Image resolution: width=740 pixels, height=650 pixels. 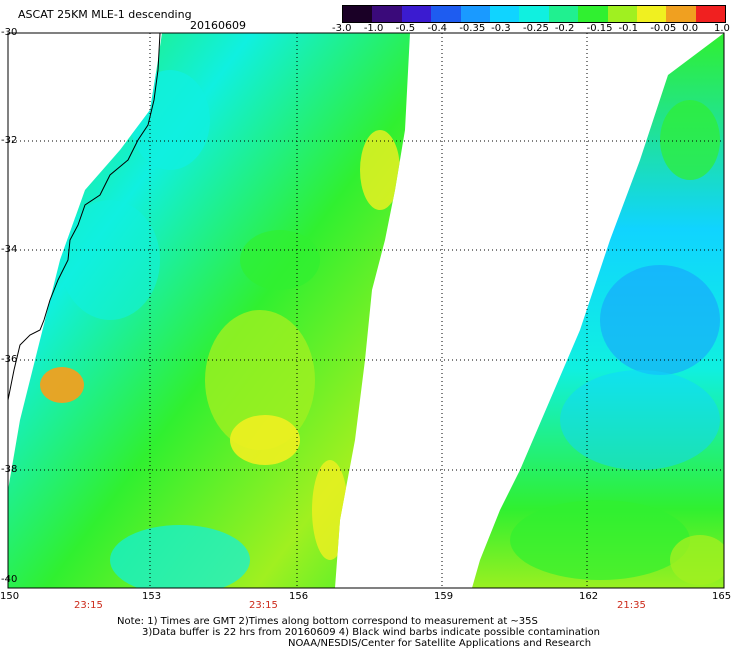 I want to click on colorbar-tick-label: -0.5, so click(x=405, y=28).